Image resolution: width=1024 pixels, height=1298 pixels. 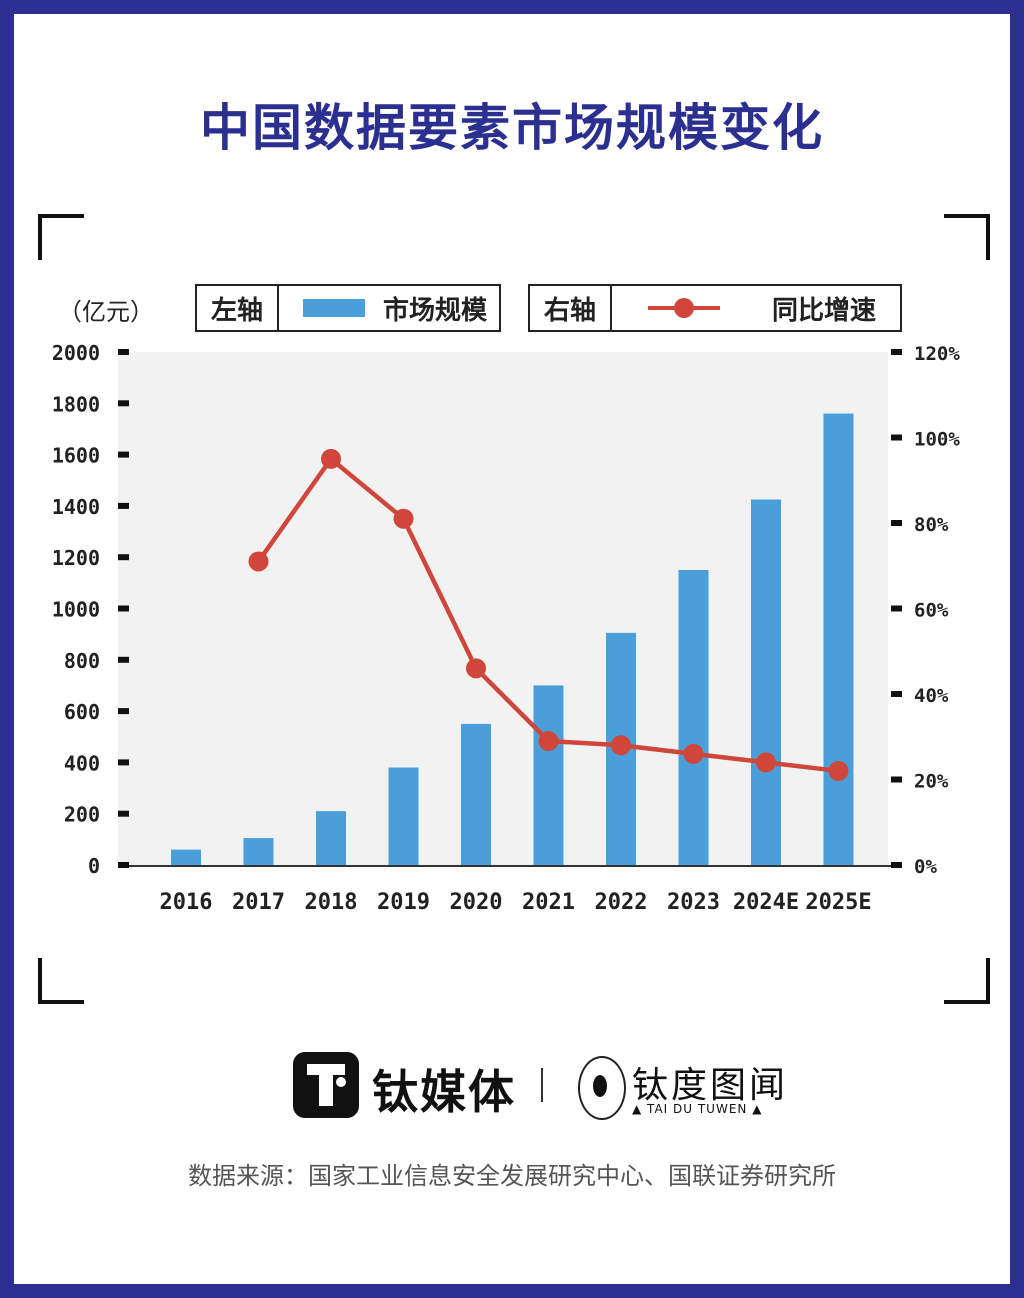 I want to click on growth-point-2022, so click(x=621, y=745).